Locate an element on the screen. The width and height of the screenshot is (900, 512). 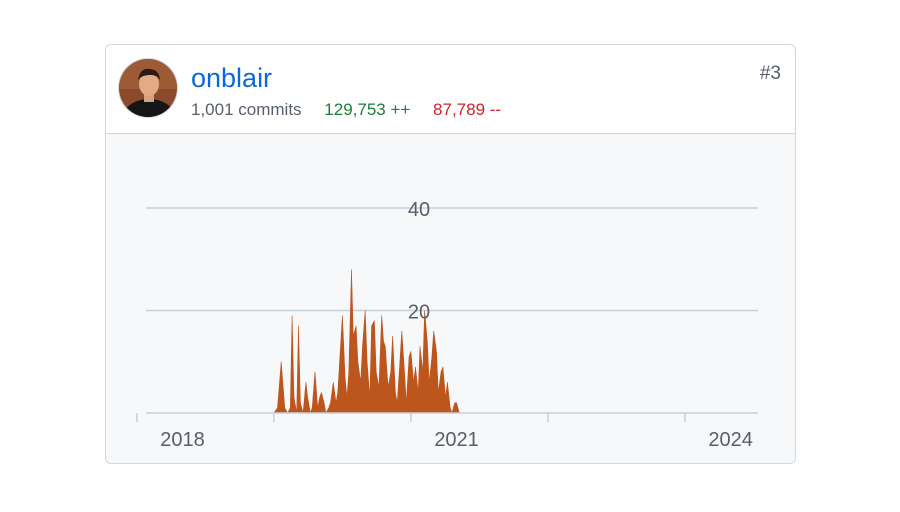
x-tick-label-2018: 2018 is located at coordinates (182, 440).